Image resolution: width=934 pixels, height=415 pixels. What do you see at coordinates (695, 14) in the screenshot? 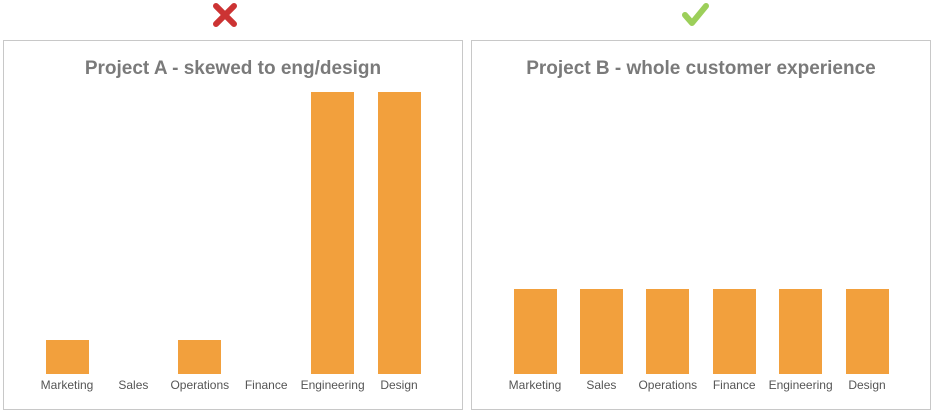
I see `checkmark-icon` at bounding box center [695, 14].